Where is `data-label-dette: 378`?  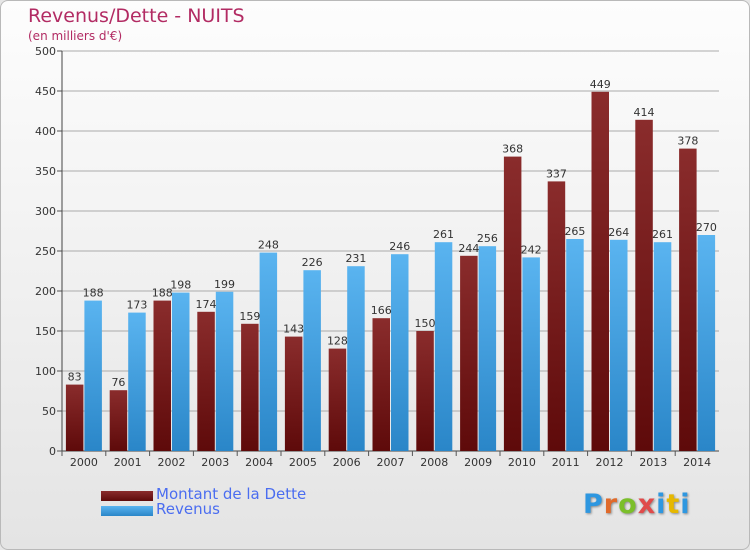 data-label-dette: 378 is located at coordinates (687, 141).